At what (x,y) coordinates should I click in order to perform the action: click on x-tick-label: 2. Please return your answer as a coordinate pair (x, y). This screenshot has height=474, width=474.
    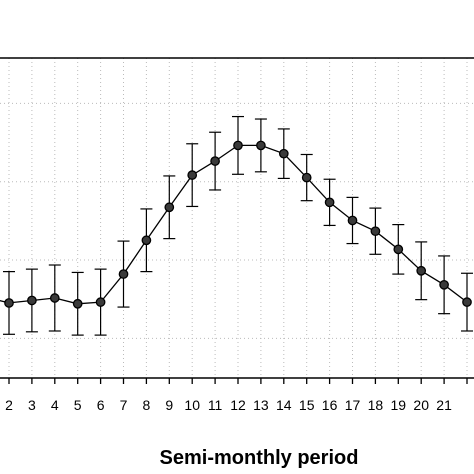
    Looking at the image, I should click on (9, 405).